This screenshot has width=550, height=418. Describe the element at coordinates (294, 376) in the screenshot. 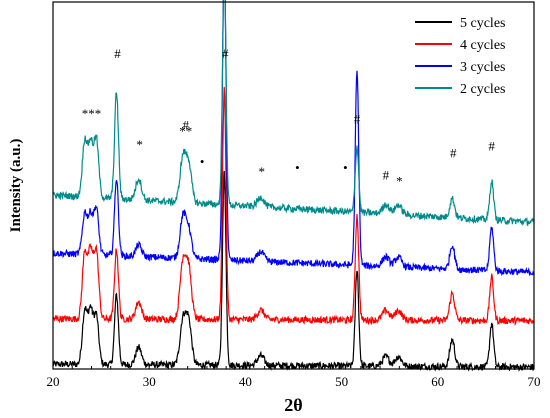

I see `x-axis-ticks: 20 30 40 50 60 70` at that location.